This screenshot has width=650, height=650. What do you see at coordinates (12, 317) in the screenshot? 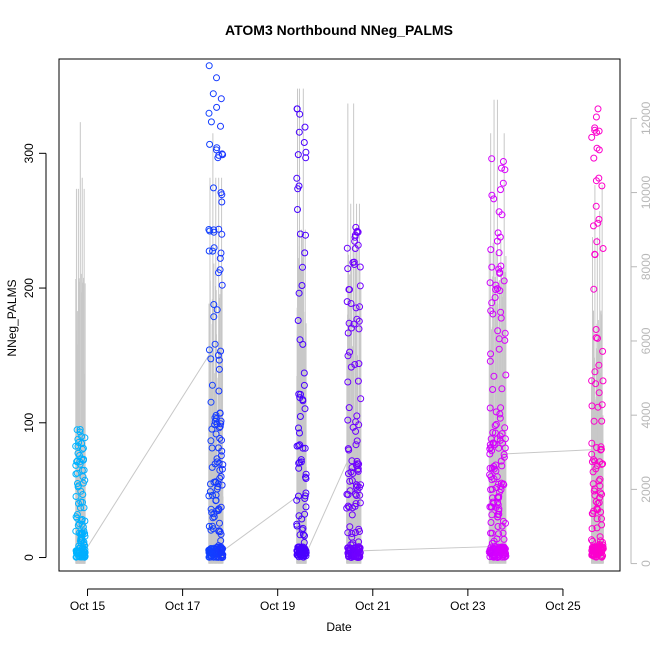
I see `y-axis-label: NNeg_PALMS` at bounding box center [12, 317].